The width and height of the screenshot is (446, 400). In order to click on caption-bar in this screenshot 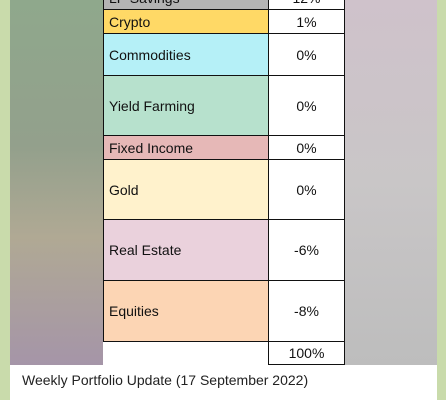, I will do `click(223, 382)`.